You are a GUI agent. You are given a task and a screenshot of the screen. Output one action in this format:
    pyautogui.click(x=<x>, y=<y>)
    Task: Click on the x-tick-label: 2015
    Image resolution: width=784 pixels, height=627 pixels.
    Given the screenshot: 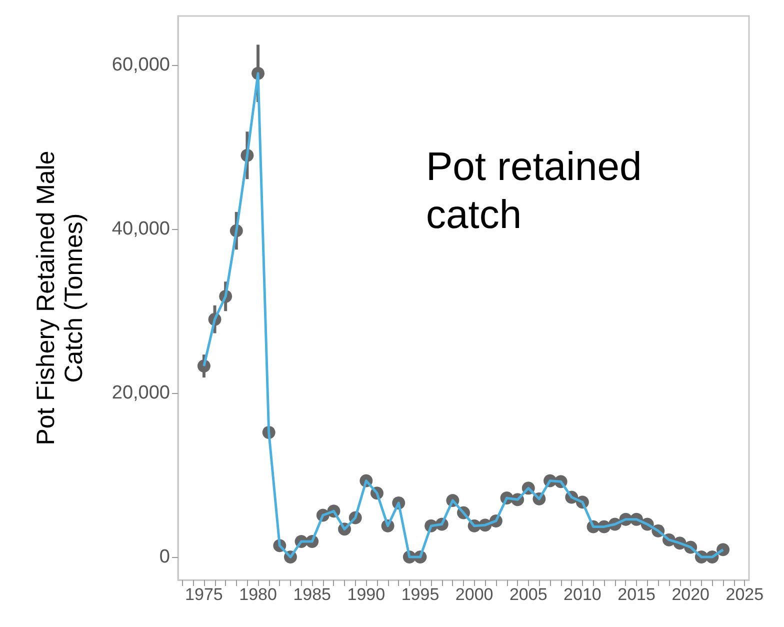 What is the action you would take?
    pyautogui.click(x=637, y=594)
    